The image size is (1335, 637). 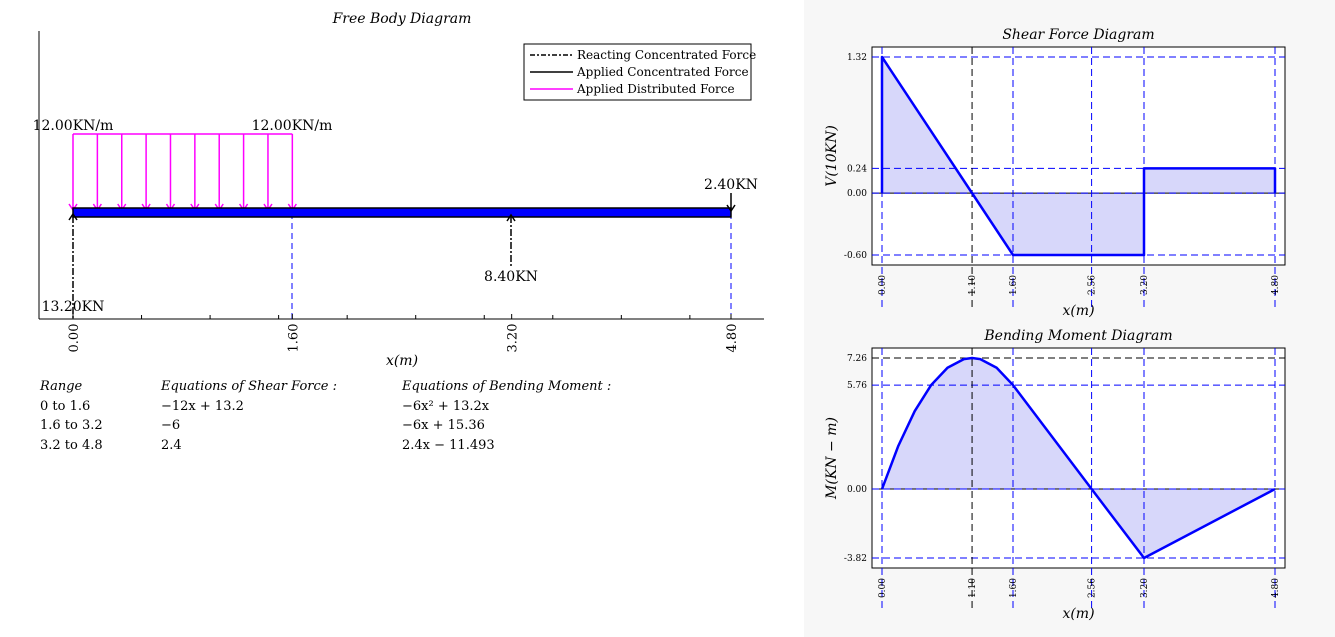 What do you see at coordinates (402, 19) in the screenshot?
I see `fbd-title: Free Body Diagram` at bounding box center [402, 19].